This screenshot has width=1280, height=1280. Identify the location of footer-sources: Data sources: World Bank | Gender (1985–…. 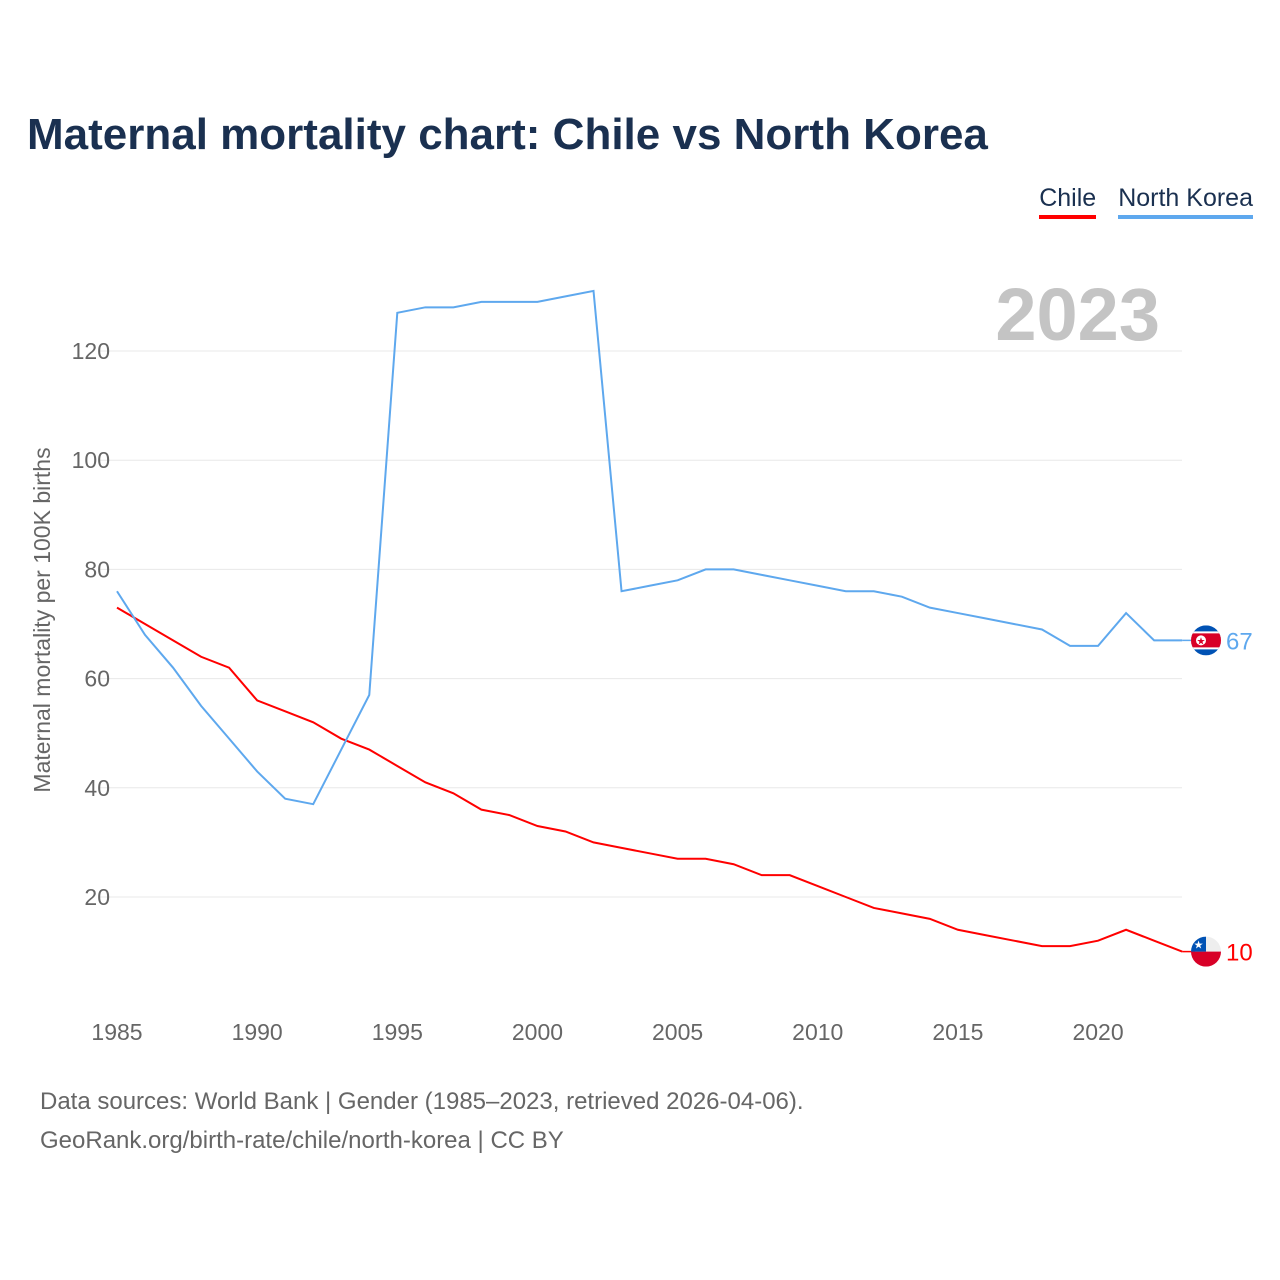
(422, 1101).